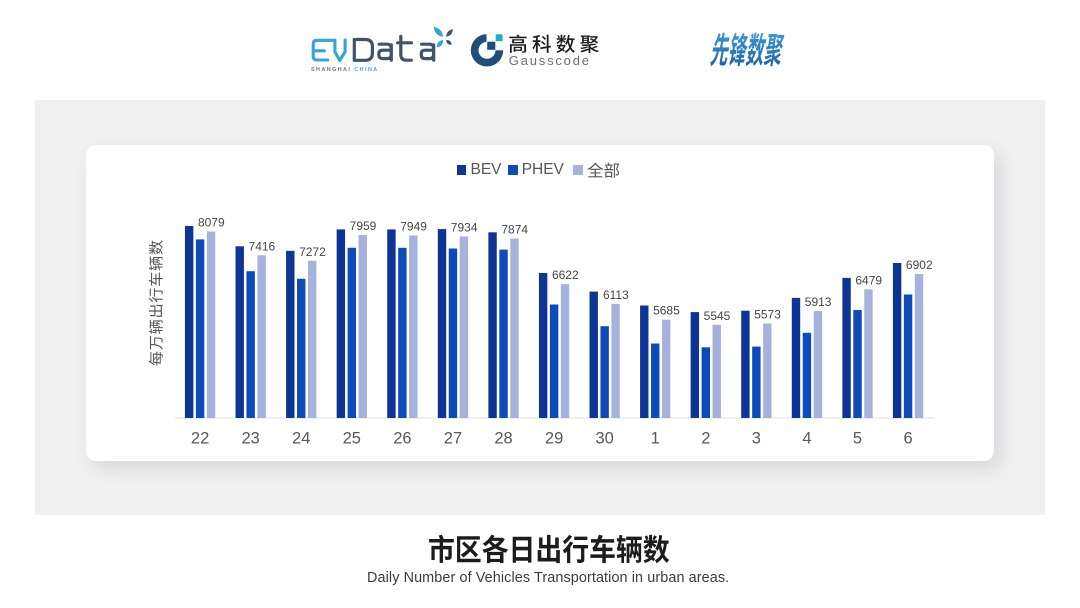  What do you see at coordinates (868, 280) in the screenshot?
I see `svg-text: 6479` at bounding box center [868, 280].